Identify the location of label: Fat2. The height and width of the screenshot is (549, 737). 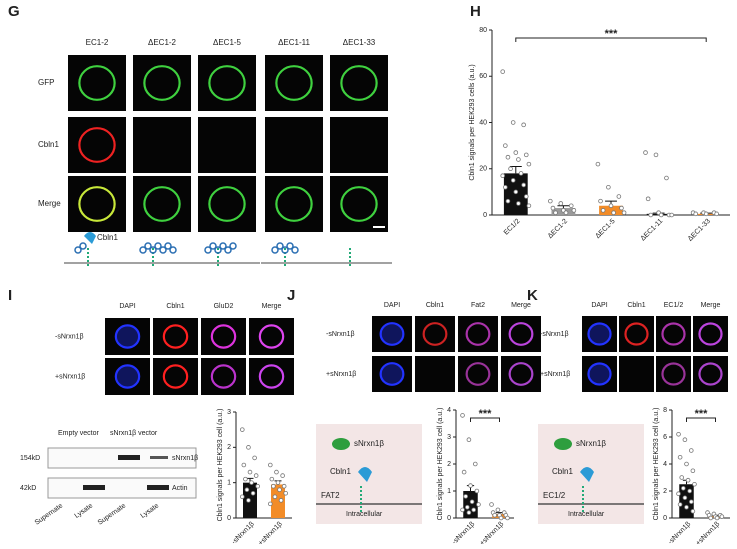
(478, 305).